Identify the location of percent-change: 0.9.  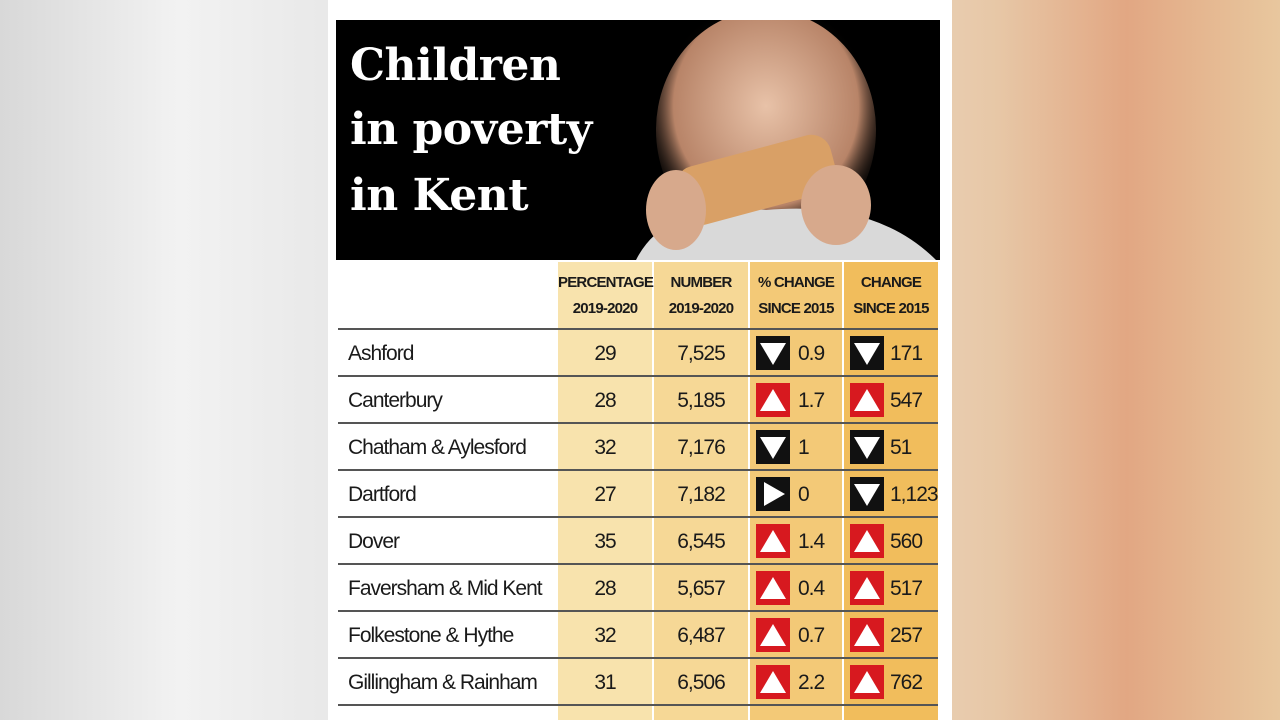
(811, 353).